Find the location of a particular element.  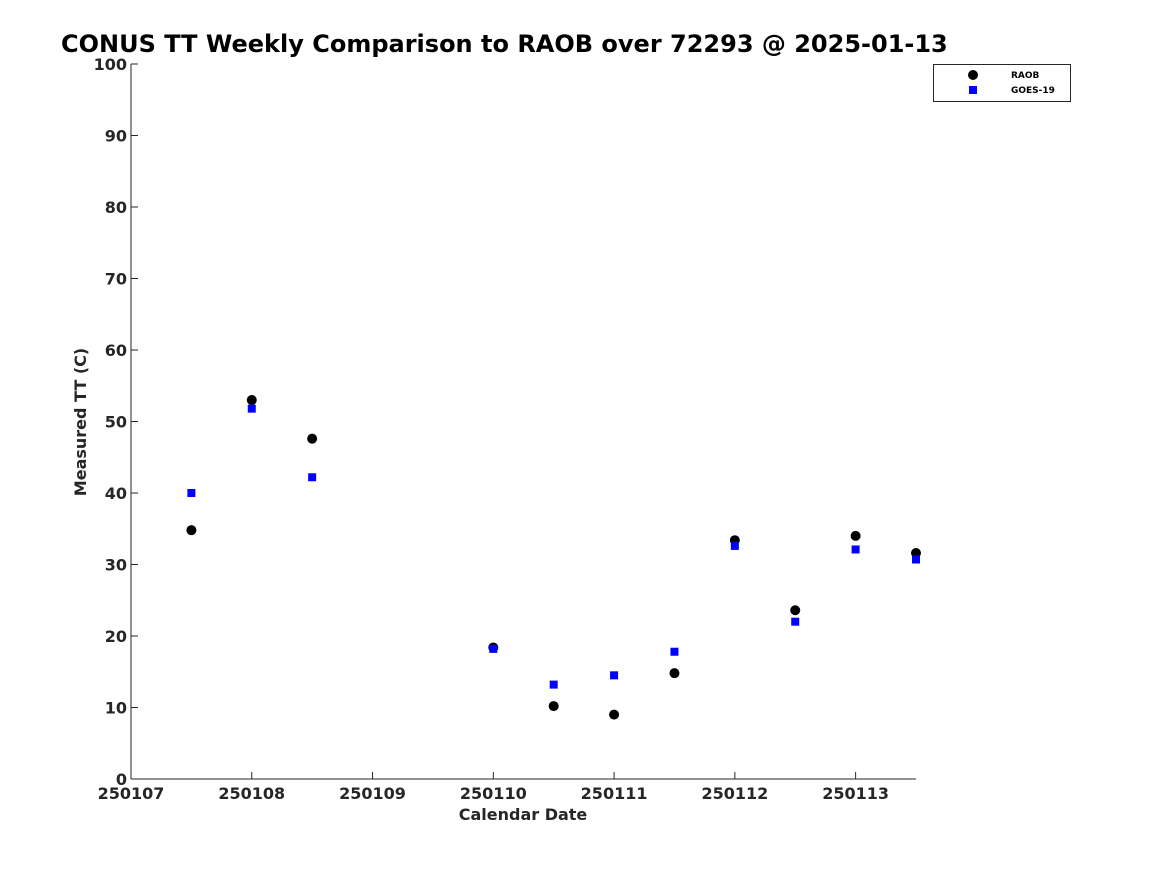

y-tick-label: 50 is located at coordinates (116, 422).